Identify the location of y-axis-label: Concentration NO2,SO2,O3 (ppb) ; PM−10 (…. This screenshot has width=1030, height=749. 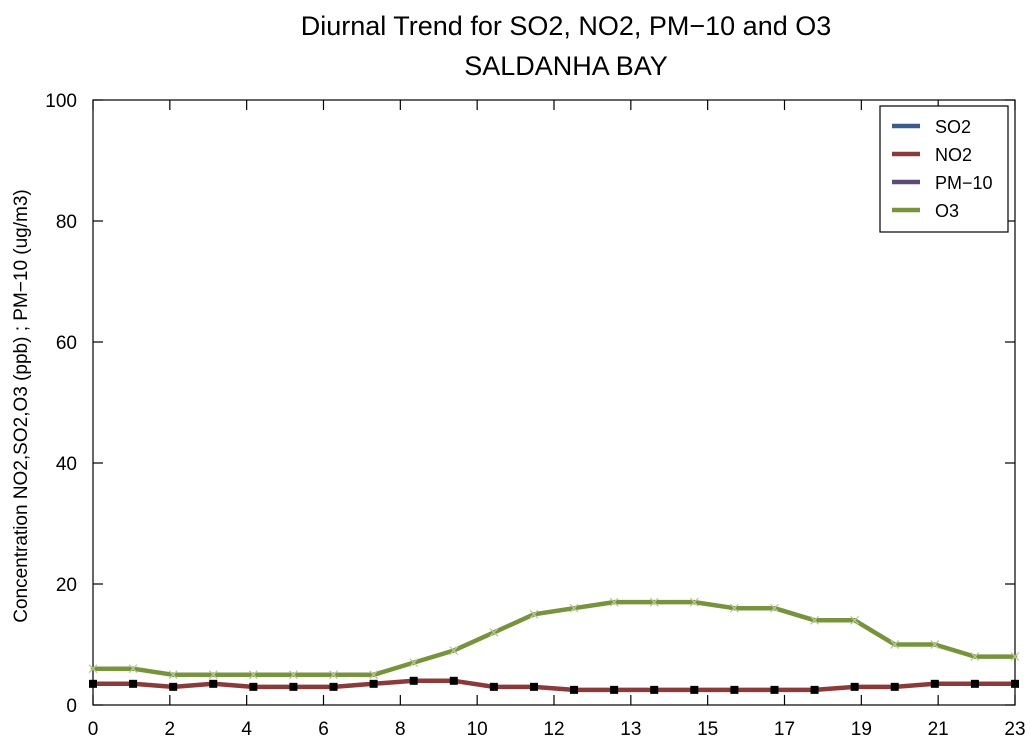
(21, 406).